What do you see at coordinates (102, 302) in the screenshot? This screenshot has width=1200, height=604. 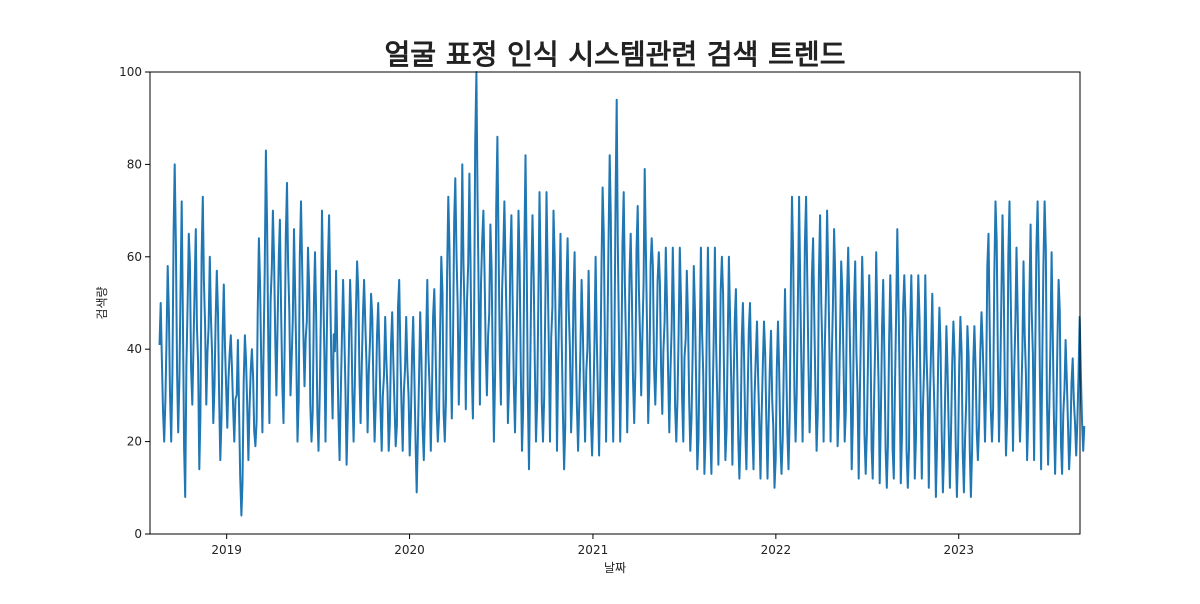 I see `y-axis-label: 검색량` at bounding box center [102, 302].